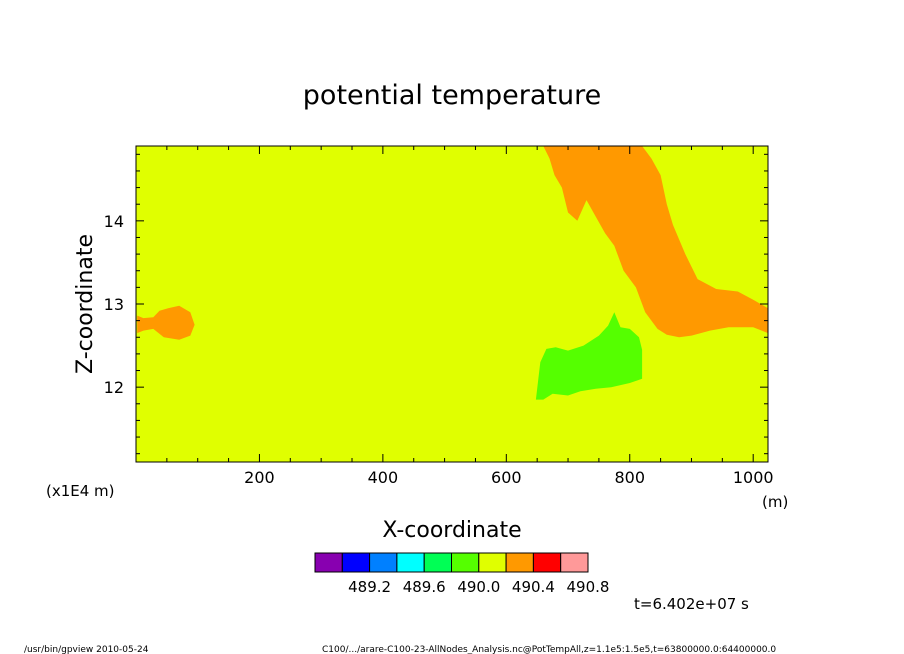 This screenshot has width=904, height=654. Describe the element at coordinates (424, 587) in the screenshot. I see `colorbar-label: 489.6` at that location.